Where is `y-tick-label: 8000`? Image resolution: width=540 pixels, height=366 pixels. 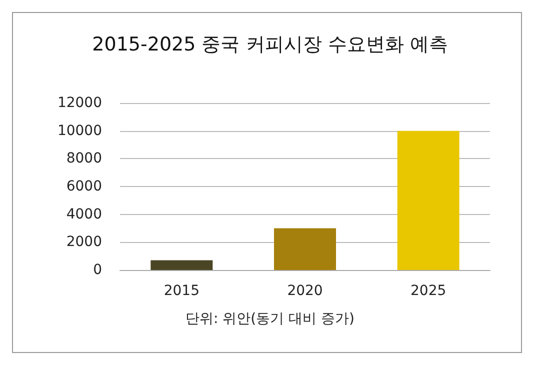
y-tick-label: 8000 is located at coordinates (84, 158).